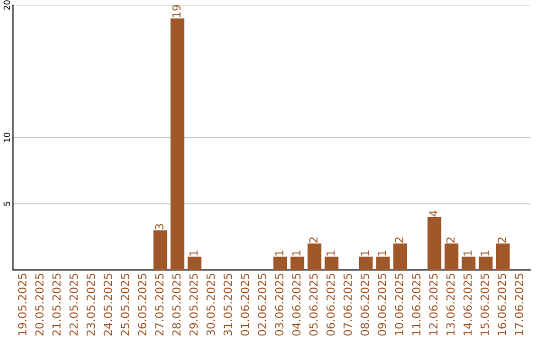  I want to click on y-tick-label: 20, so click(7, 5).